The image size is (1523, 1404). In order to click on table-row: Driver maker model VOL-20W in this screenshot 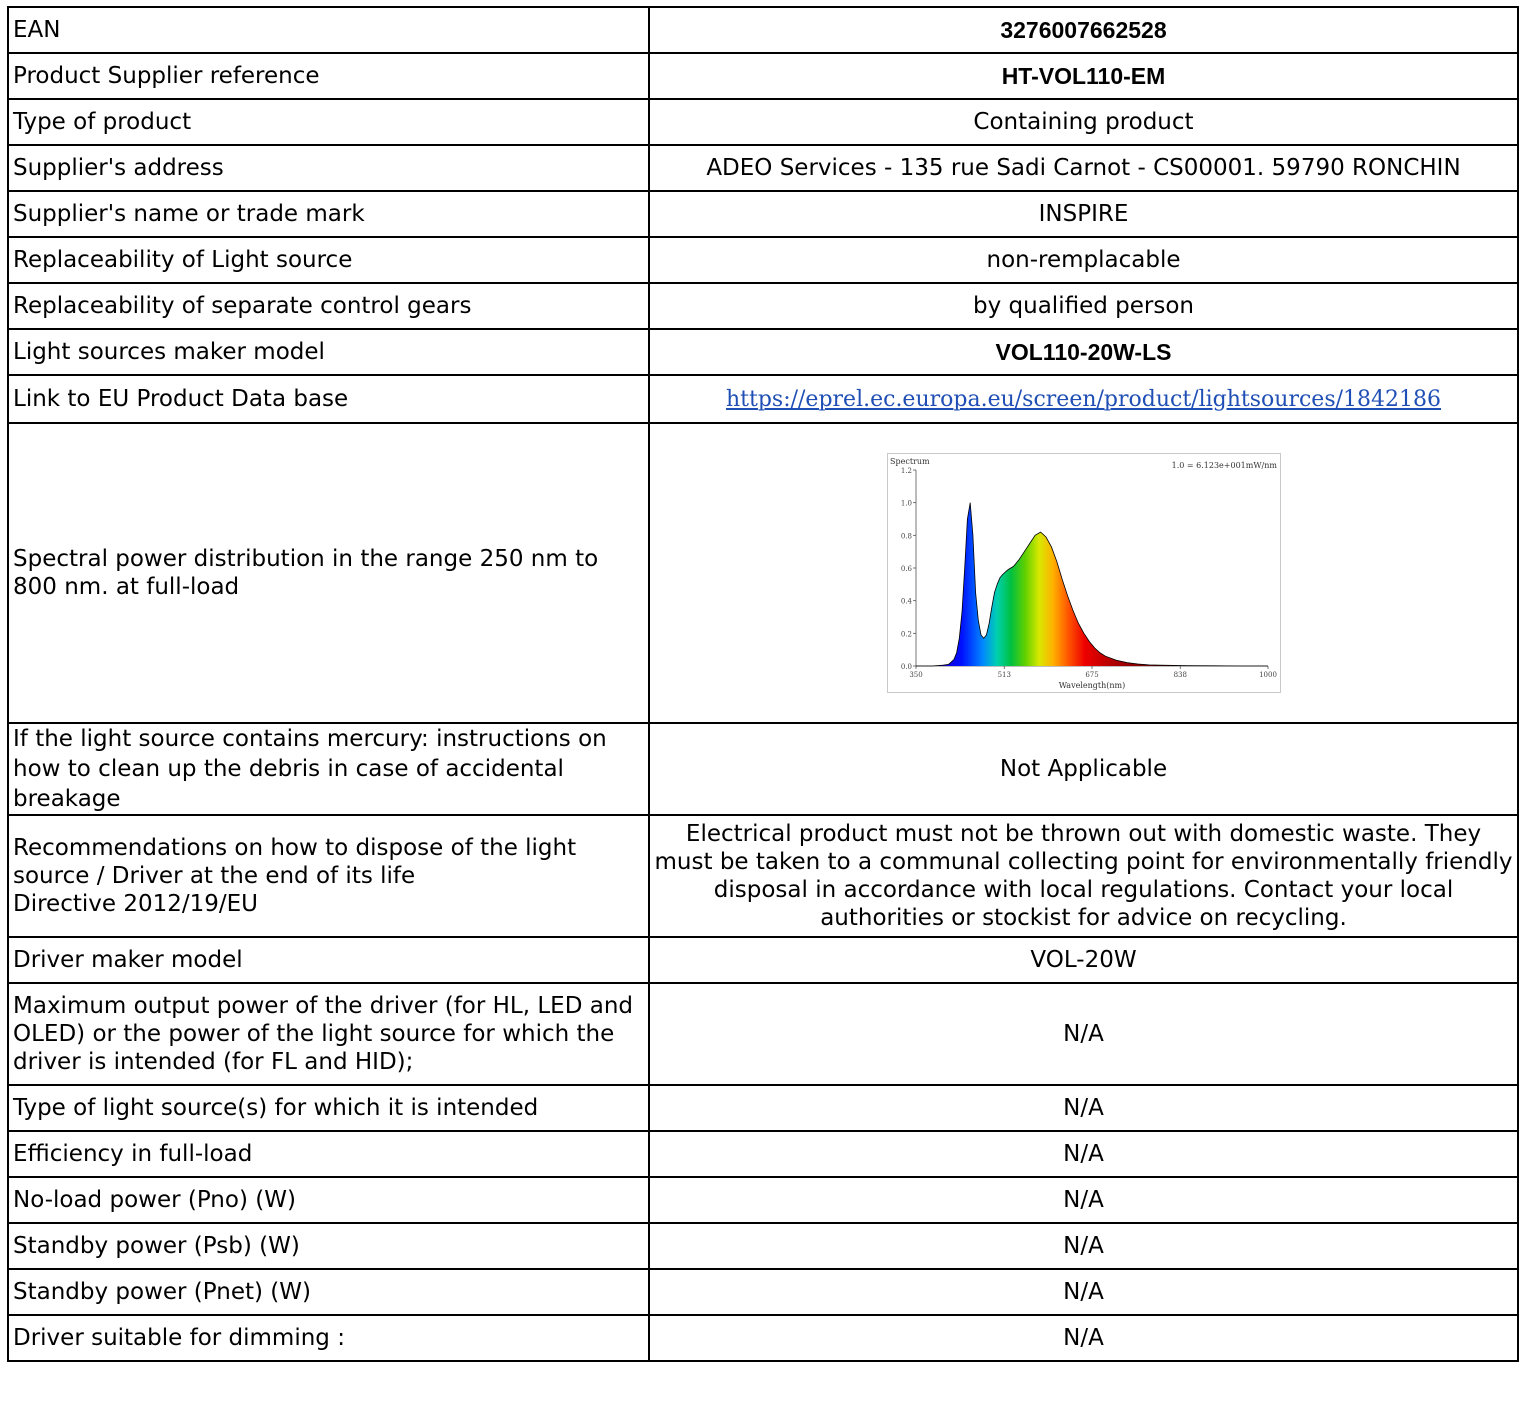, I will do `click(763, 960)`.